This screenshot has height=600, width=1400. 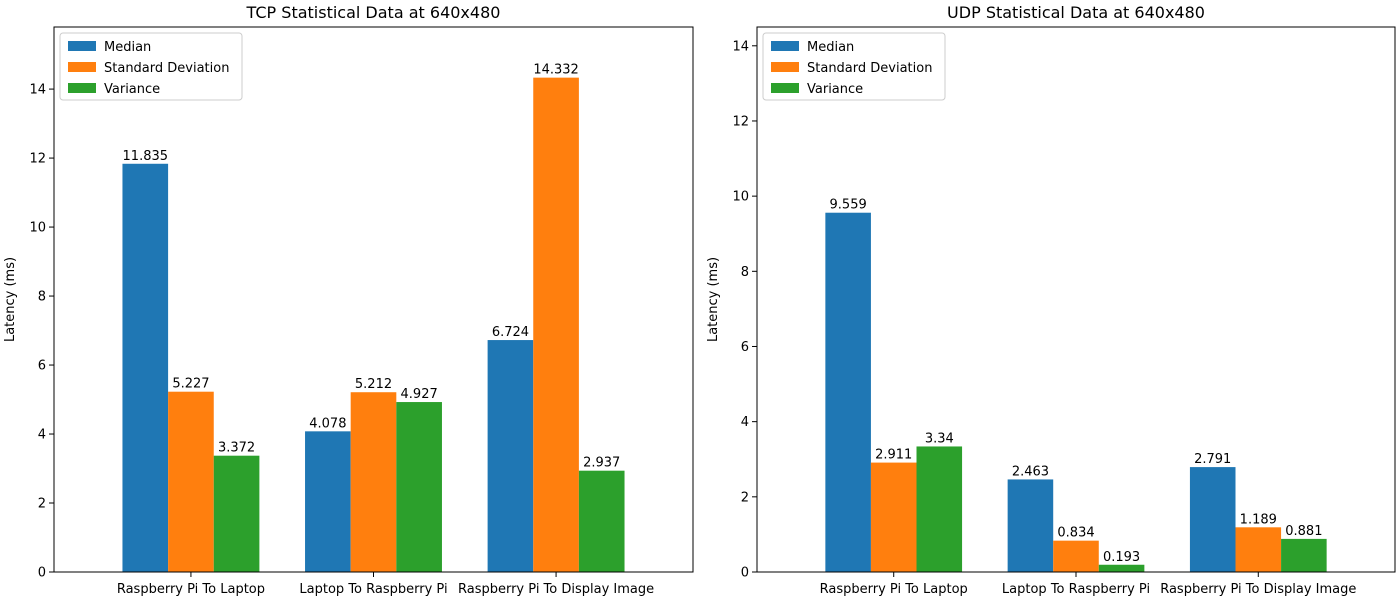 I want to click on data-label: 0.834, so click(x=1075, y=533).